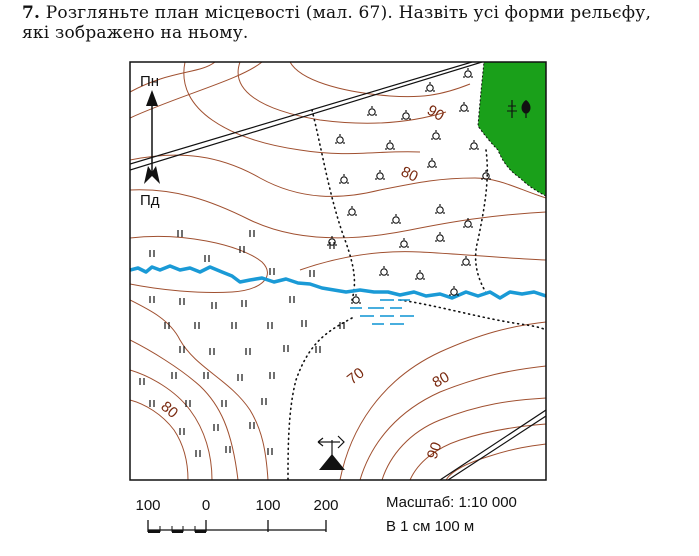  I want to click on question-number: 7., so click(31, 13).